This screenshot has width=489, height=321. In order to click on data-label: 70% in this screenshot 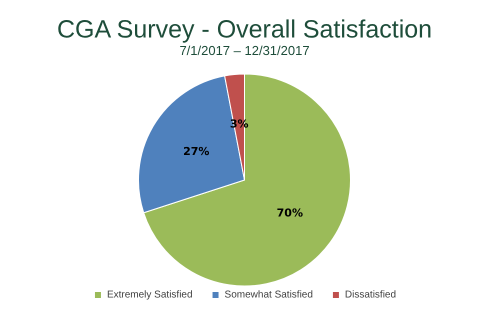, I will do `click(289, 213)`.